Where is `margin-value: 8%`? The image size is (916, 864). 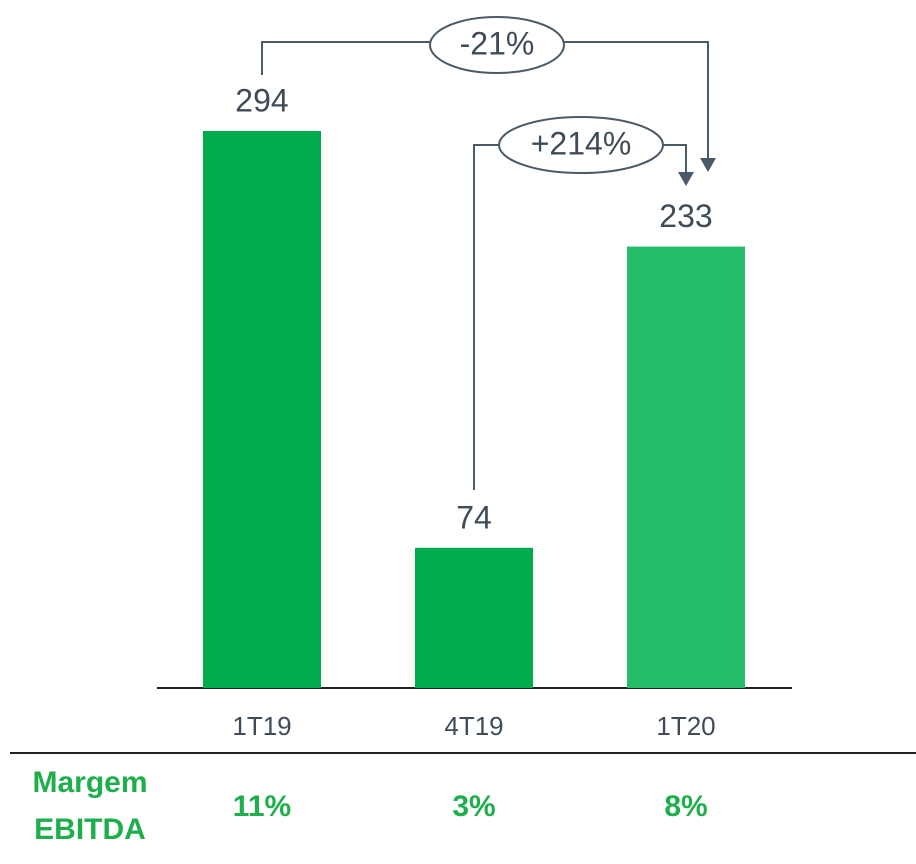
margin-value: 8% is located at coordinates (685, 806).